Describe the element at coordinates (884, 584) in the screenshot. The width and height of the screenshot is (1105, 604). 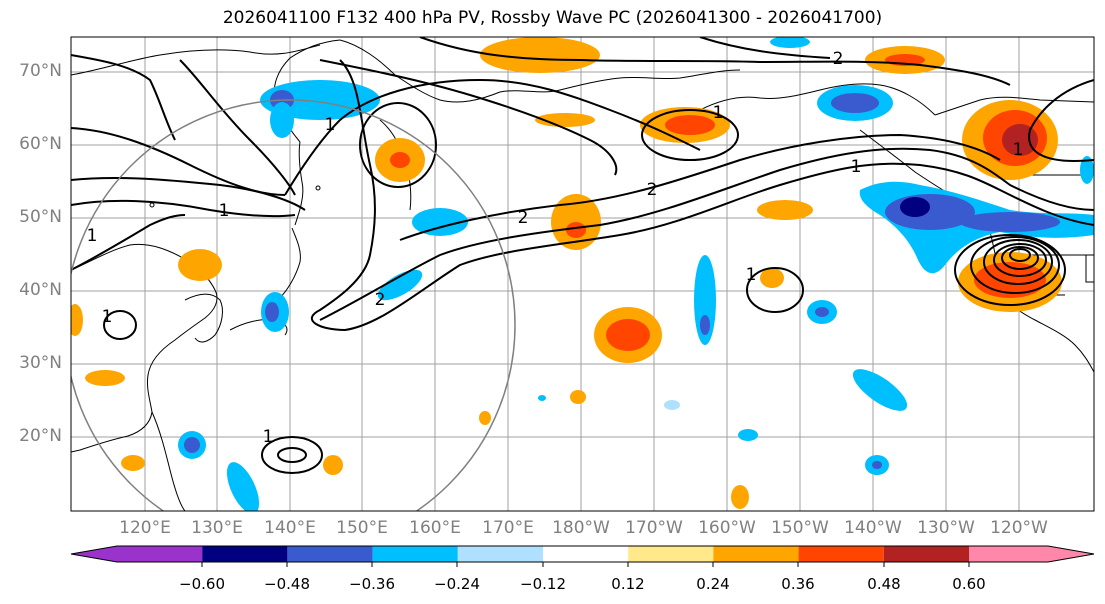
I see `colorbar-tick-label: 0.48` at that location.